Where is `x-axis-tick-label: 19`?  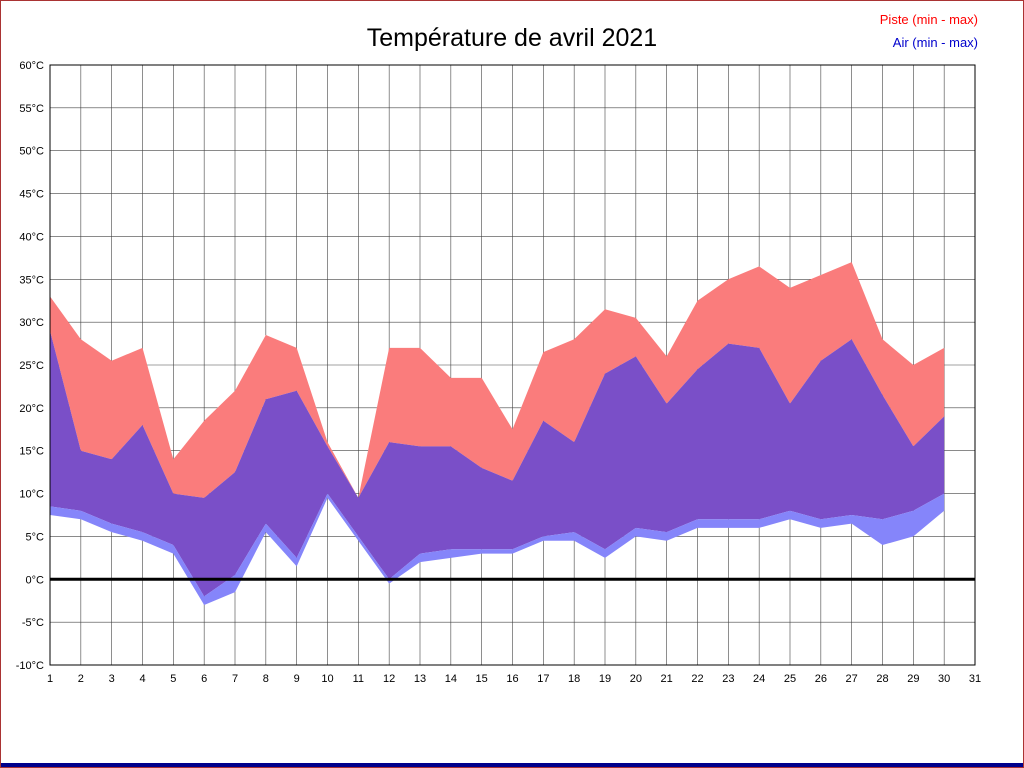 x-axis-tick-label: 19 is located at coordinates (605, 679).